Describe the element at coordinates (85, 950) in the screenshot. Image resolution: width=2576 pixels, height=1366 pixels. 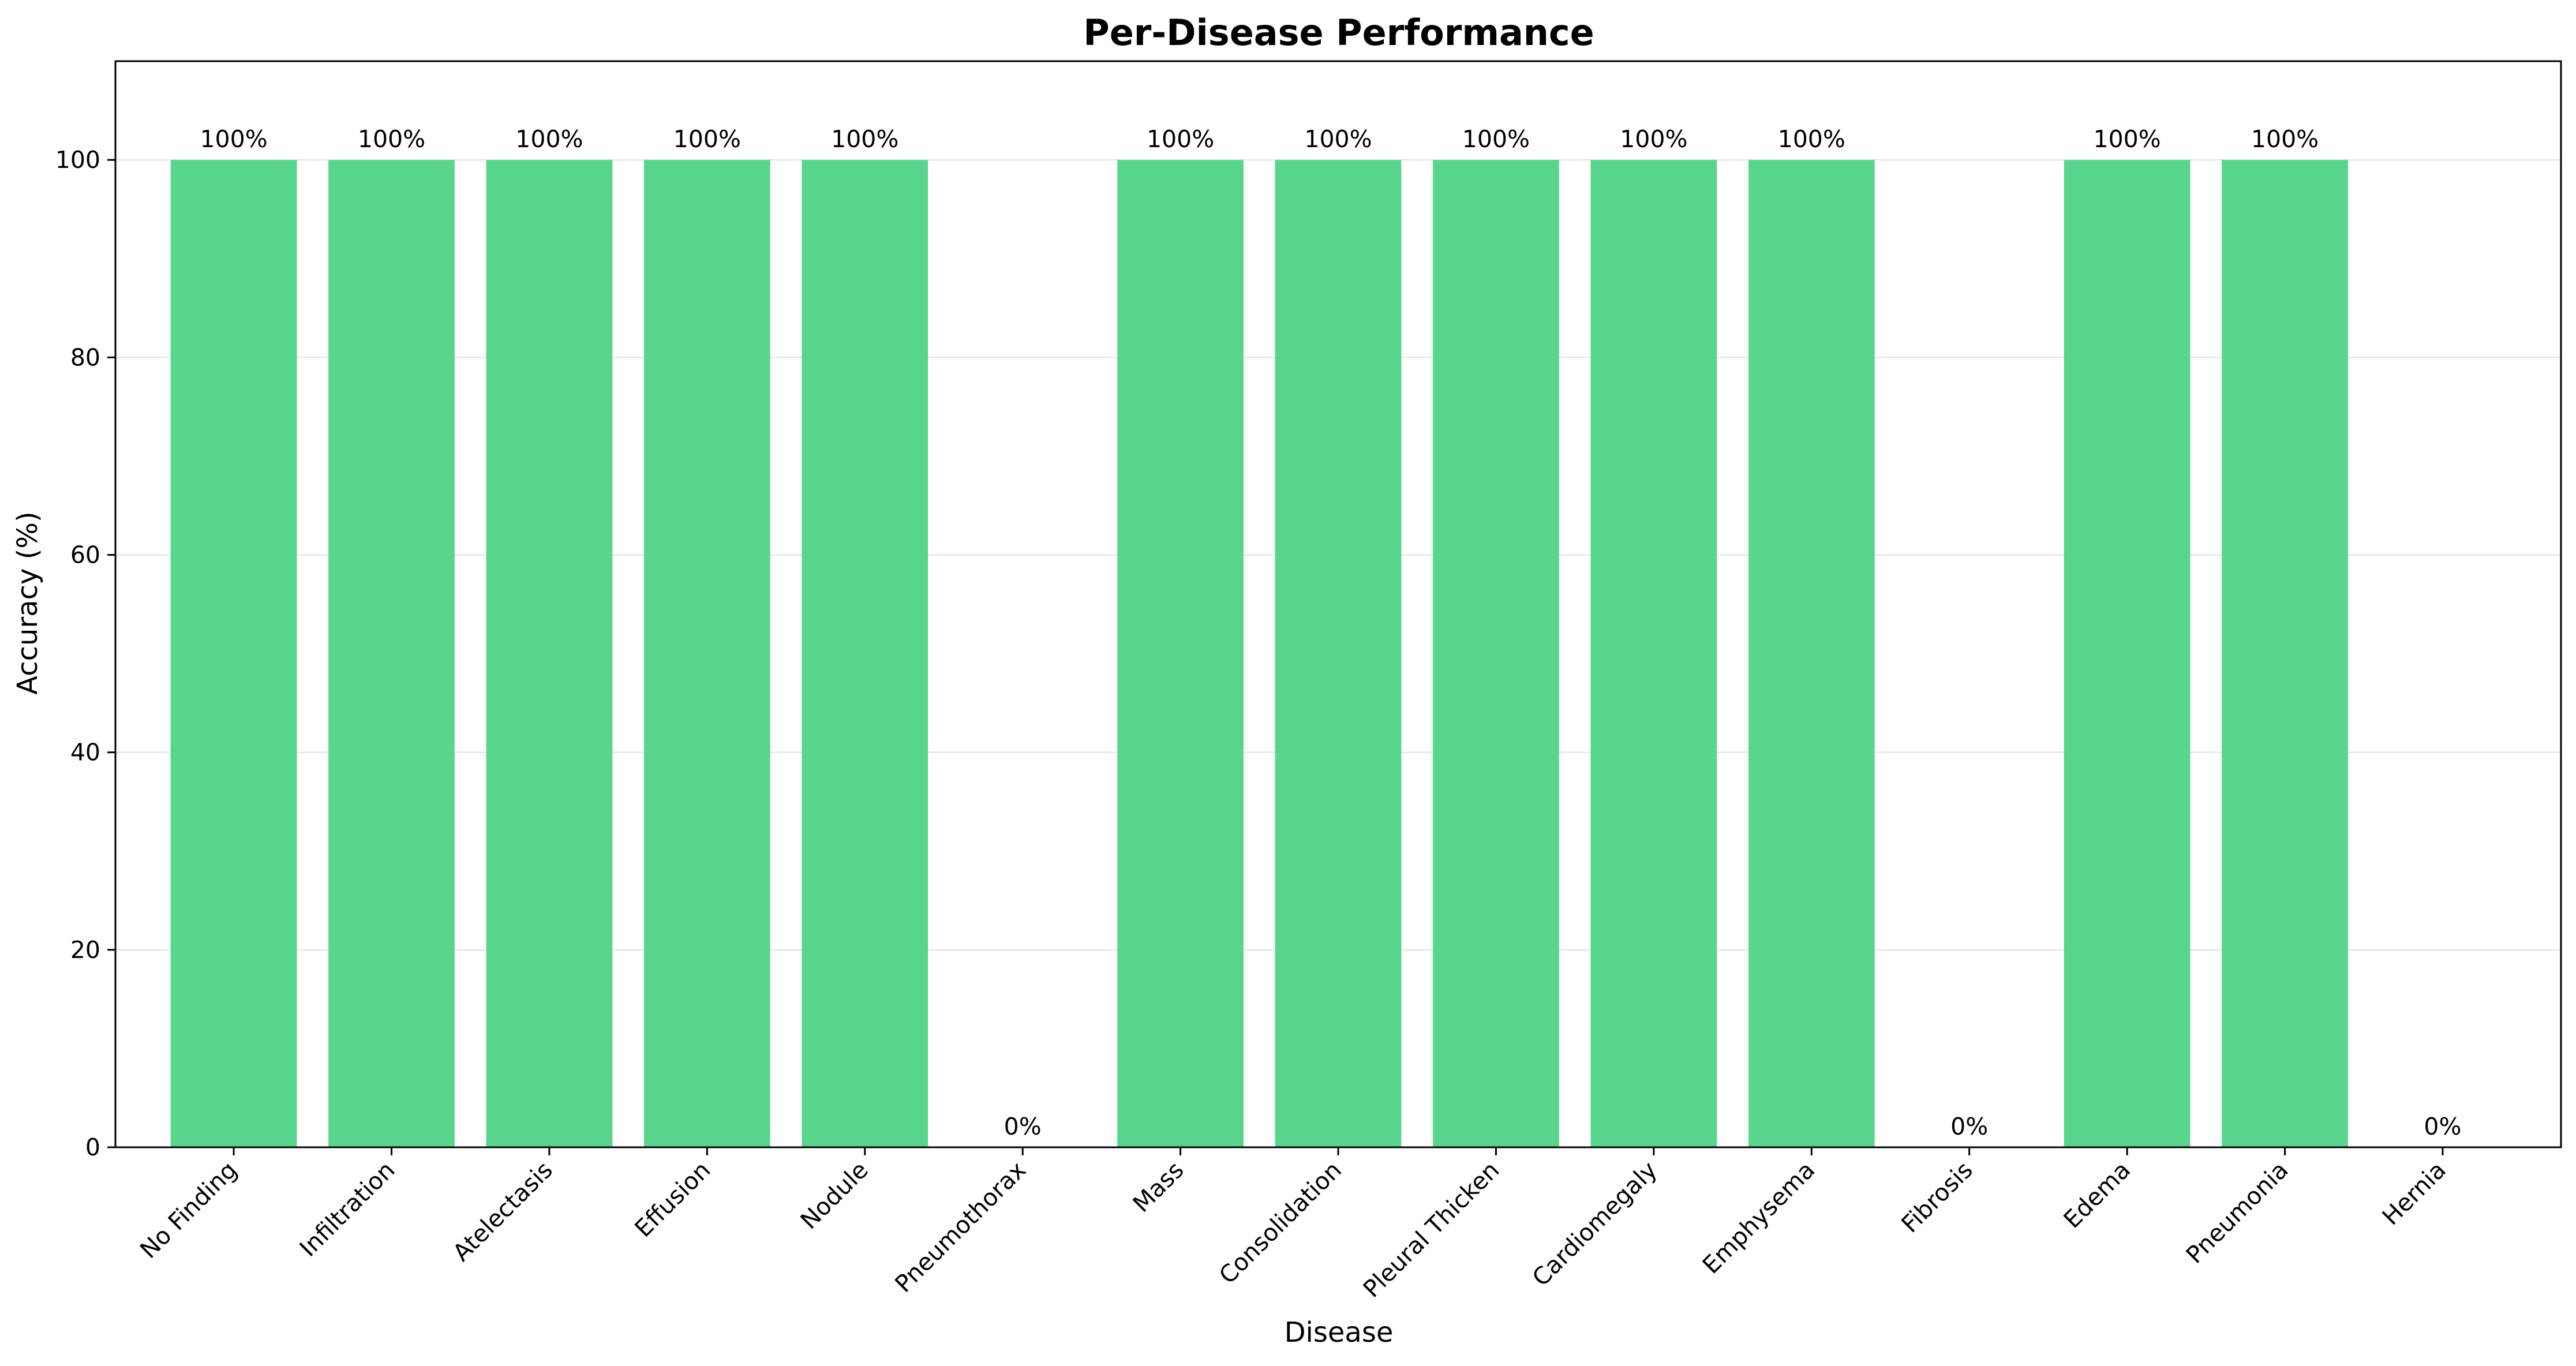
I see `y-tick-label: 20` at that location.